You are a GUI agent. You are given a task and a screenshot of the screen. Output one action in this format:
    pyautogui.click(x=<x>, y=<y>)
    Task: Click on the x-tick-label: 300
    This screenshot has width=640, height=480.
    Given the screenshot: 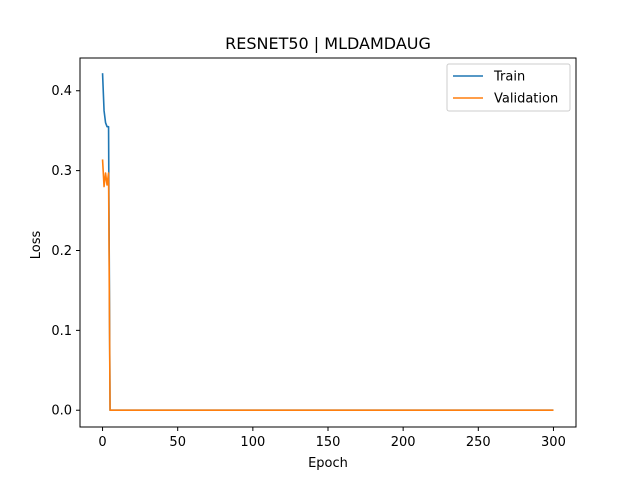 What is the action you would take?
    pyautogui.click(x=553, y=442)
    